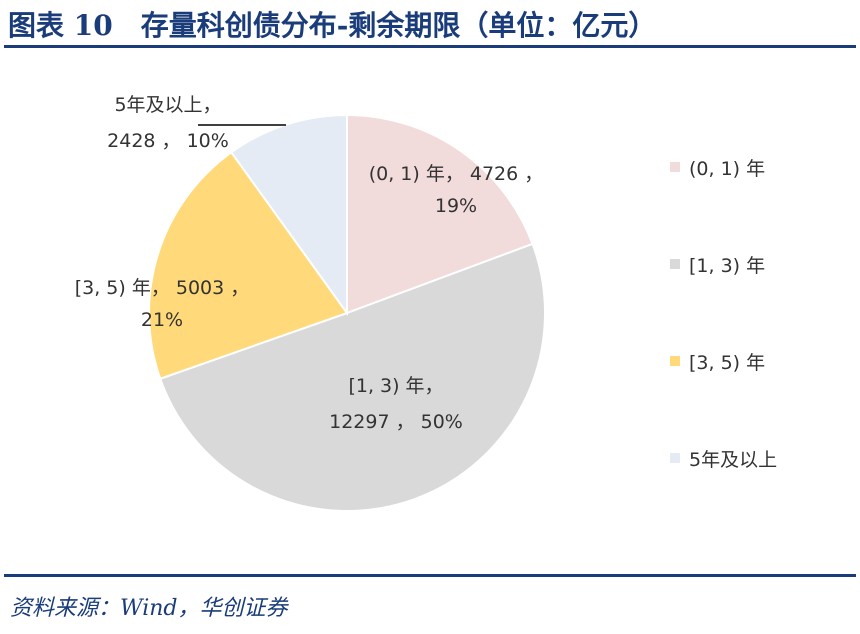 Image resolution: width=860 pixels, height=634 pixels. Describe the element at coordinates (456, 206) in the screenshot. I see `slice-0-1-year-label-line2: 19%` at that location.